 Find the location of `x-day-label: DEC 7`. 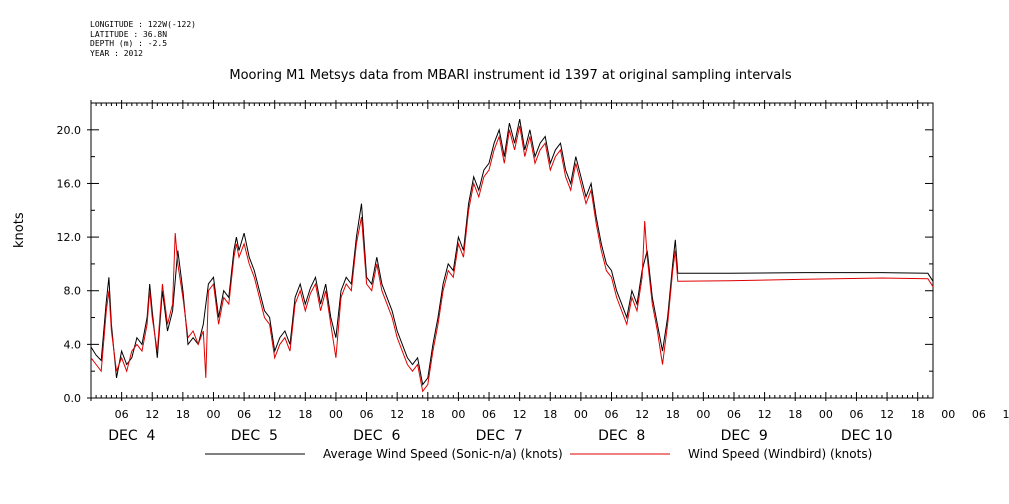

x-day-label: DEC 7 is located at coordinates (499, 436).